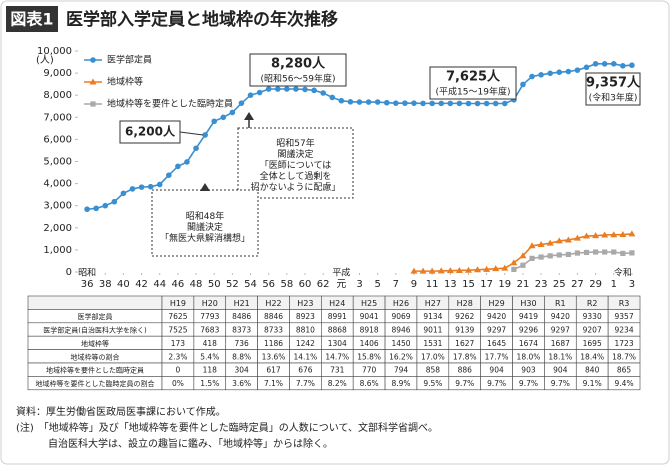  What do you see at coordinates (296, 187) in the screenshot?
I see `annotation-text: 招かないように配慮」` at bounding box center [296, 187].